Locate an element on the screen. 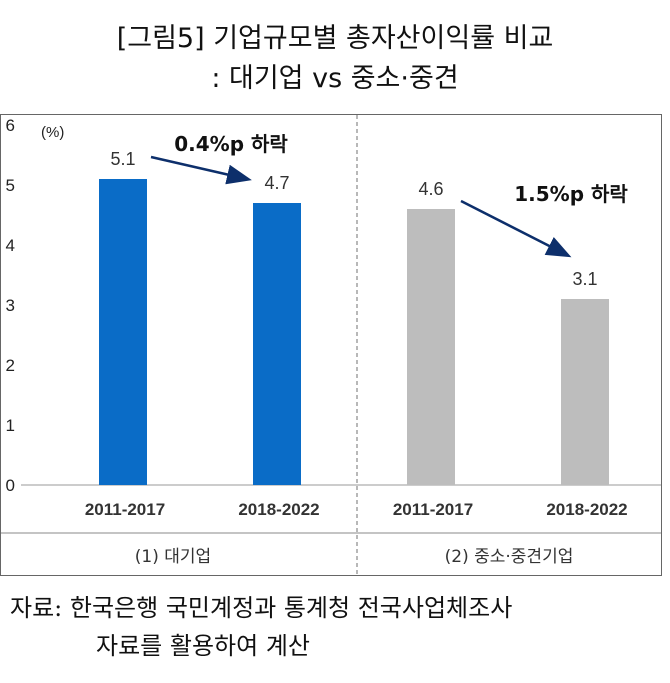 Image resolution: width=670 pixels, height=683 pixels. y-axis-unit-label: (%) is located at coordinates (52, 132).